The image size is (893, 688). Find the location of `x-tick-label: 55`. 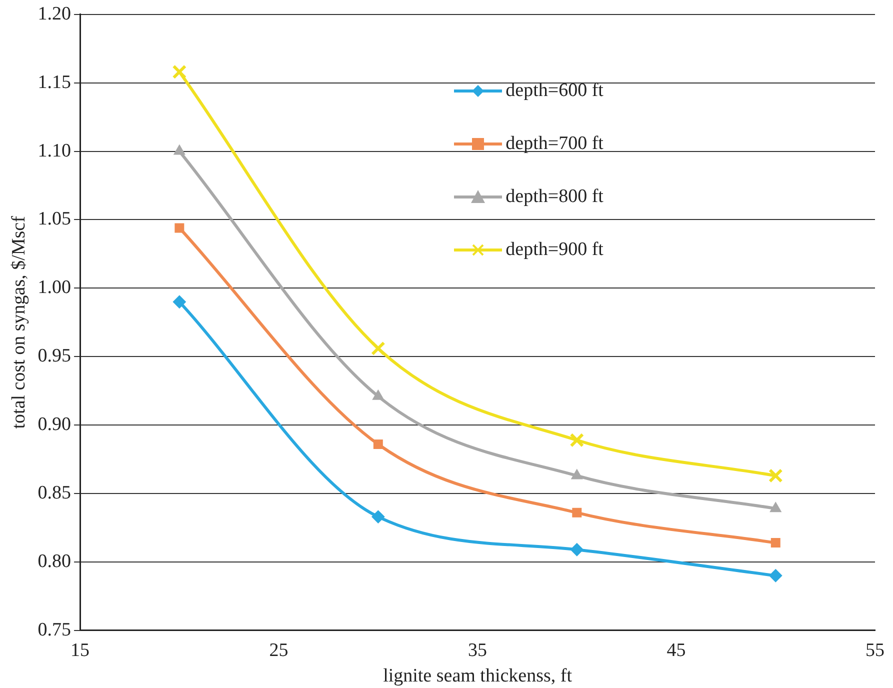

x-tick-label: 55 is located at coordinates (875, 650).